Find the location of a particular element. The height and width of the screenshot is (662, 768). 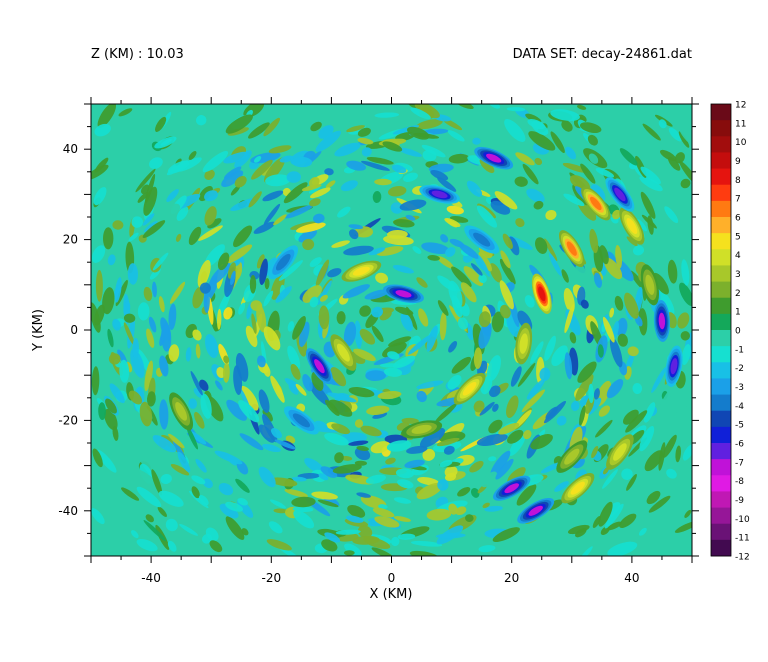

y-tick-label: 20 is located at coordinates (70, 240).